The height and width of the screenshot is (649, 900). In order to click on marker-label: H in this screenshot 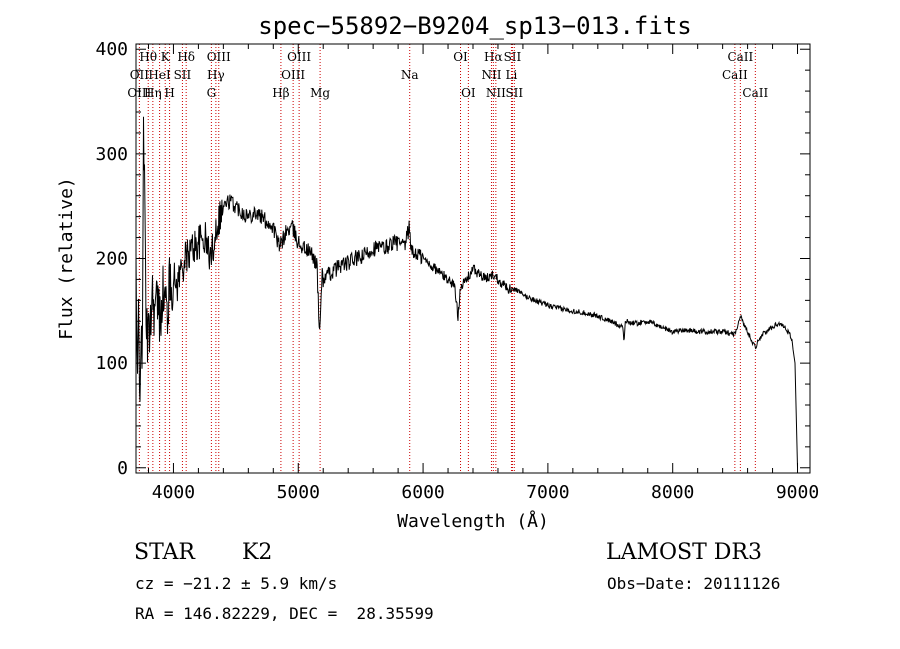, I will do `click(169, 93)`.